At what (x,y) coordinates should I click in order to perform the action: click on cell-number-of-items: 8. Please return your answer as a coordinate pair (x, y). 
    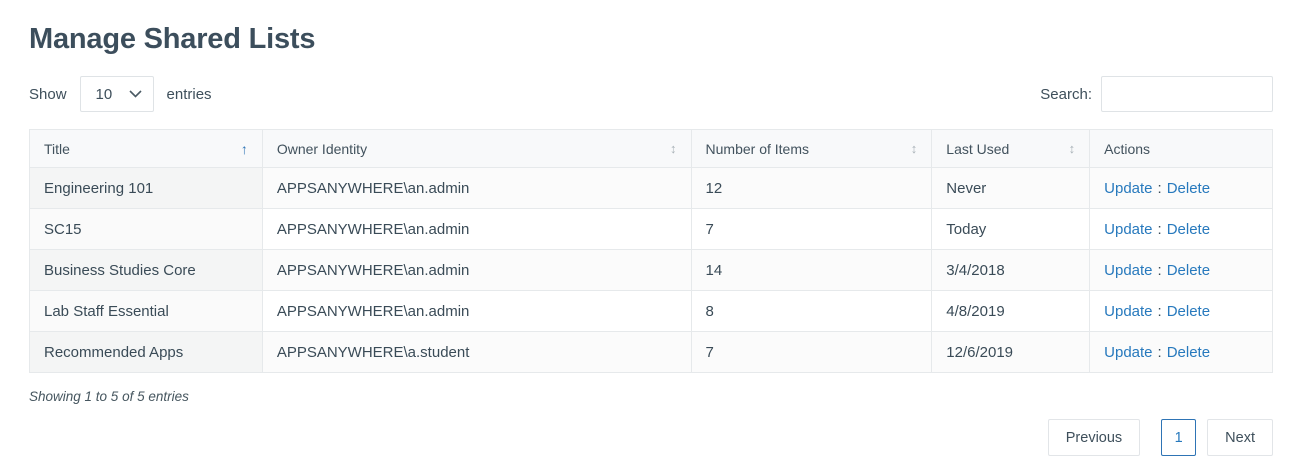
    Looking at the image, I should click on (812, 311).